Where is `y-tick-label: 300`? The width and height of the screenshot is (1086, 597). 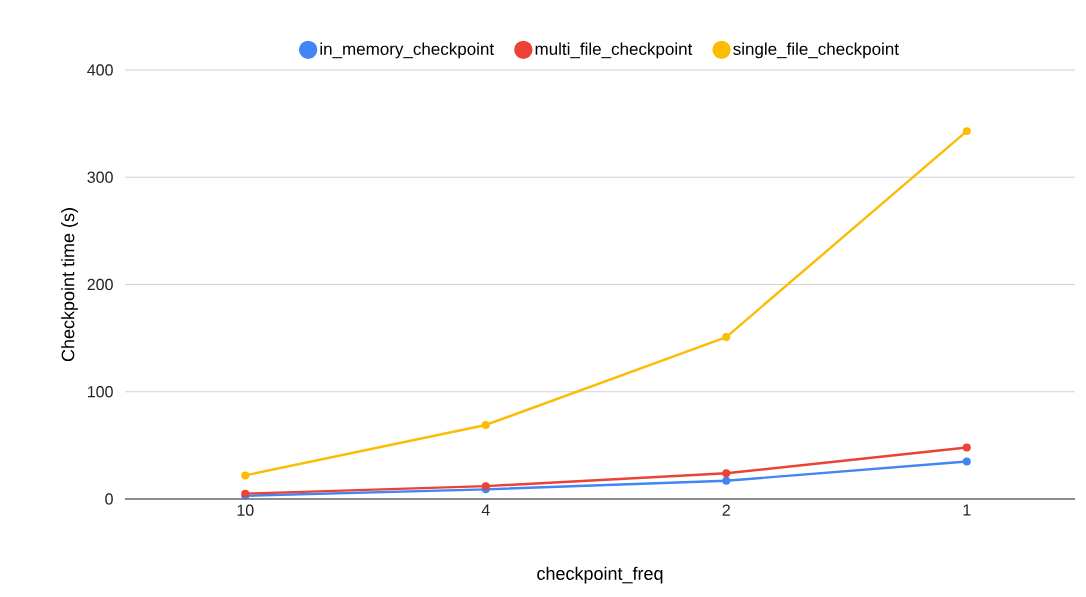
y-tick-label: 300 is located at coordinates (100, 177).